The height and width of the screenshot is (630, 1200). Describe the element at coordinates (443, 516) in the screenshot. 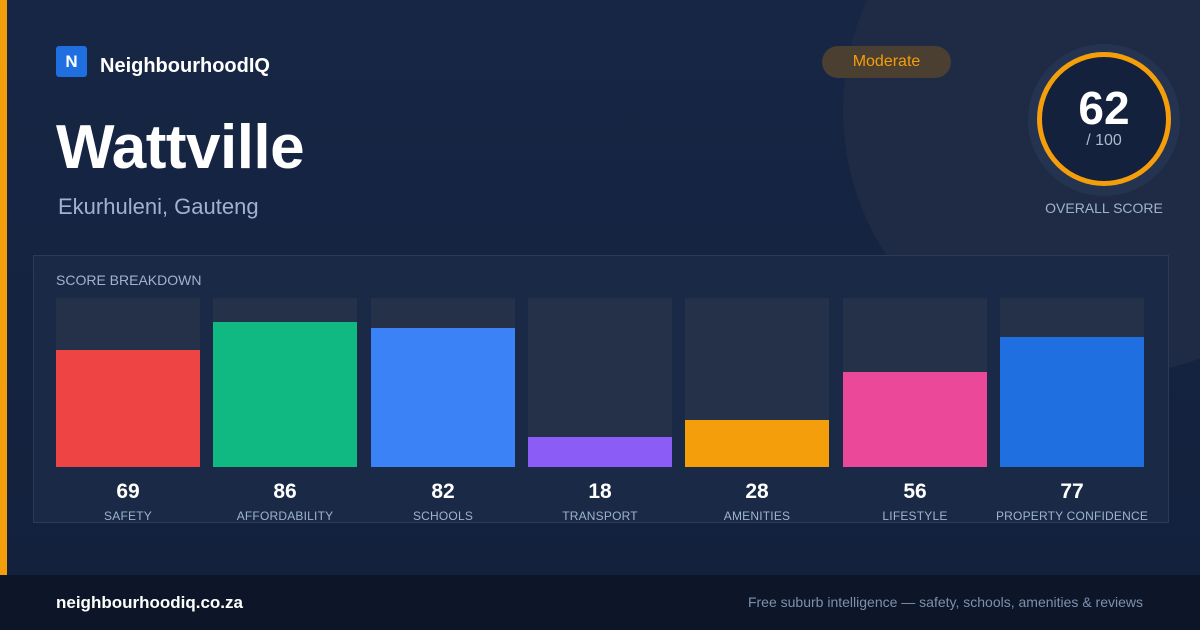

I see `bar-label: SCHOOLS` at that location.